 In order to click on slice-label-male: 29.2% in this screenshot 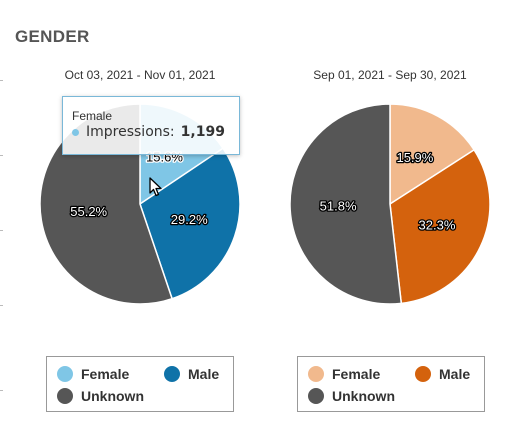, I will do `click(189, 219)`.